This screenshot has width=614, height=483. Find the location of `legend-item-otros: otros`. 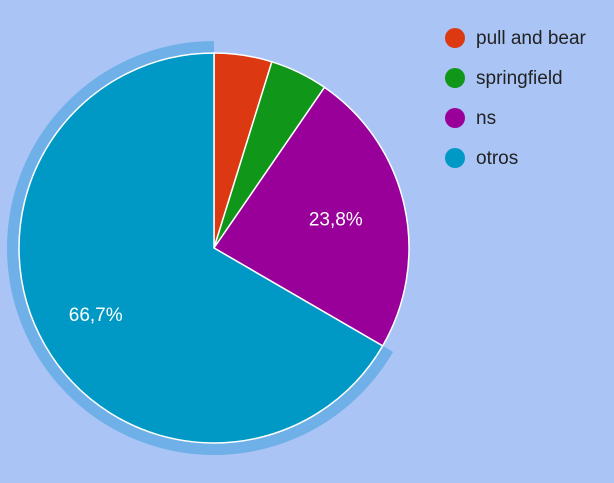

legend-item-otros: otros is located at coordinates (481, 158).